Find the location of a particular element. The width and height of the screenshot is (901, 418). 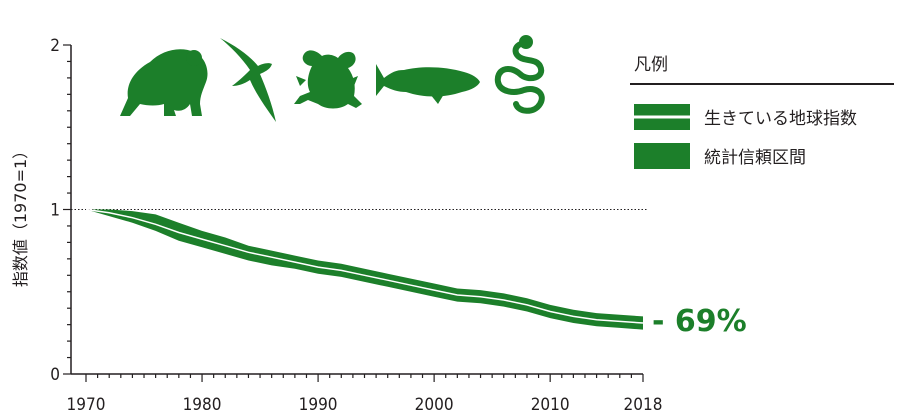

x-tick-label: 2000 is located at coordinates (434, 405).